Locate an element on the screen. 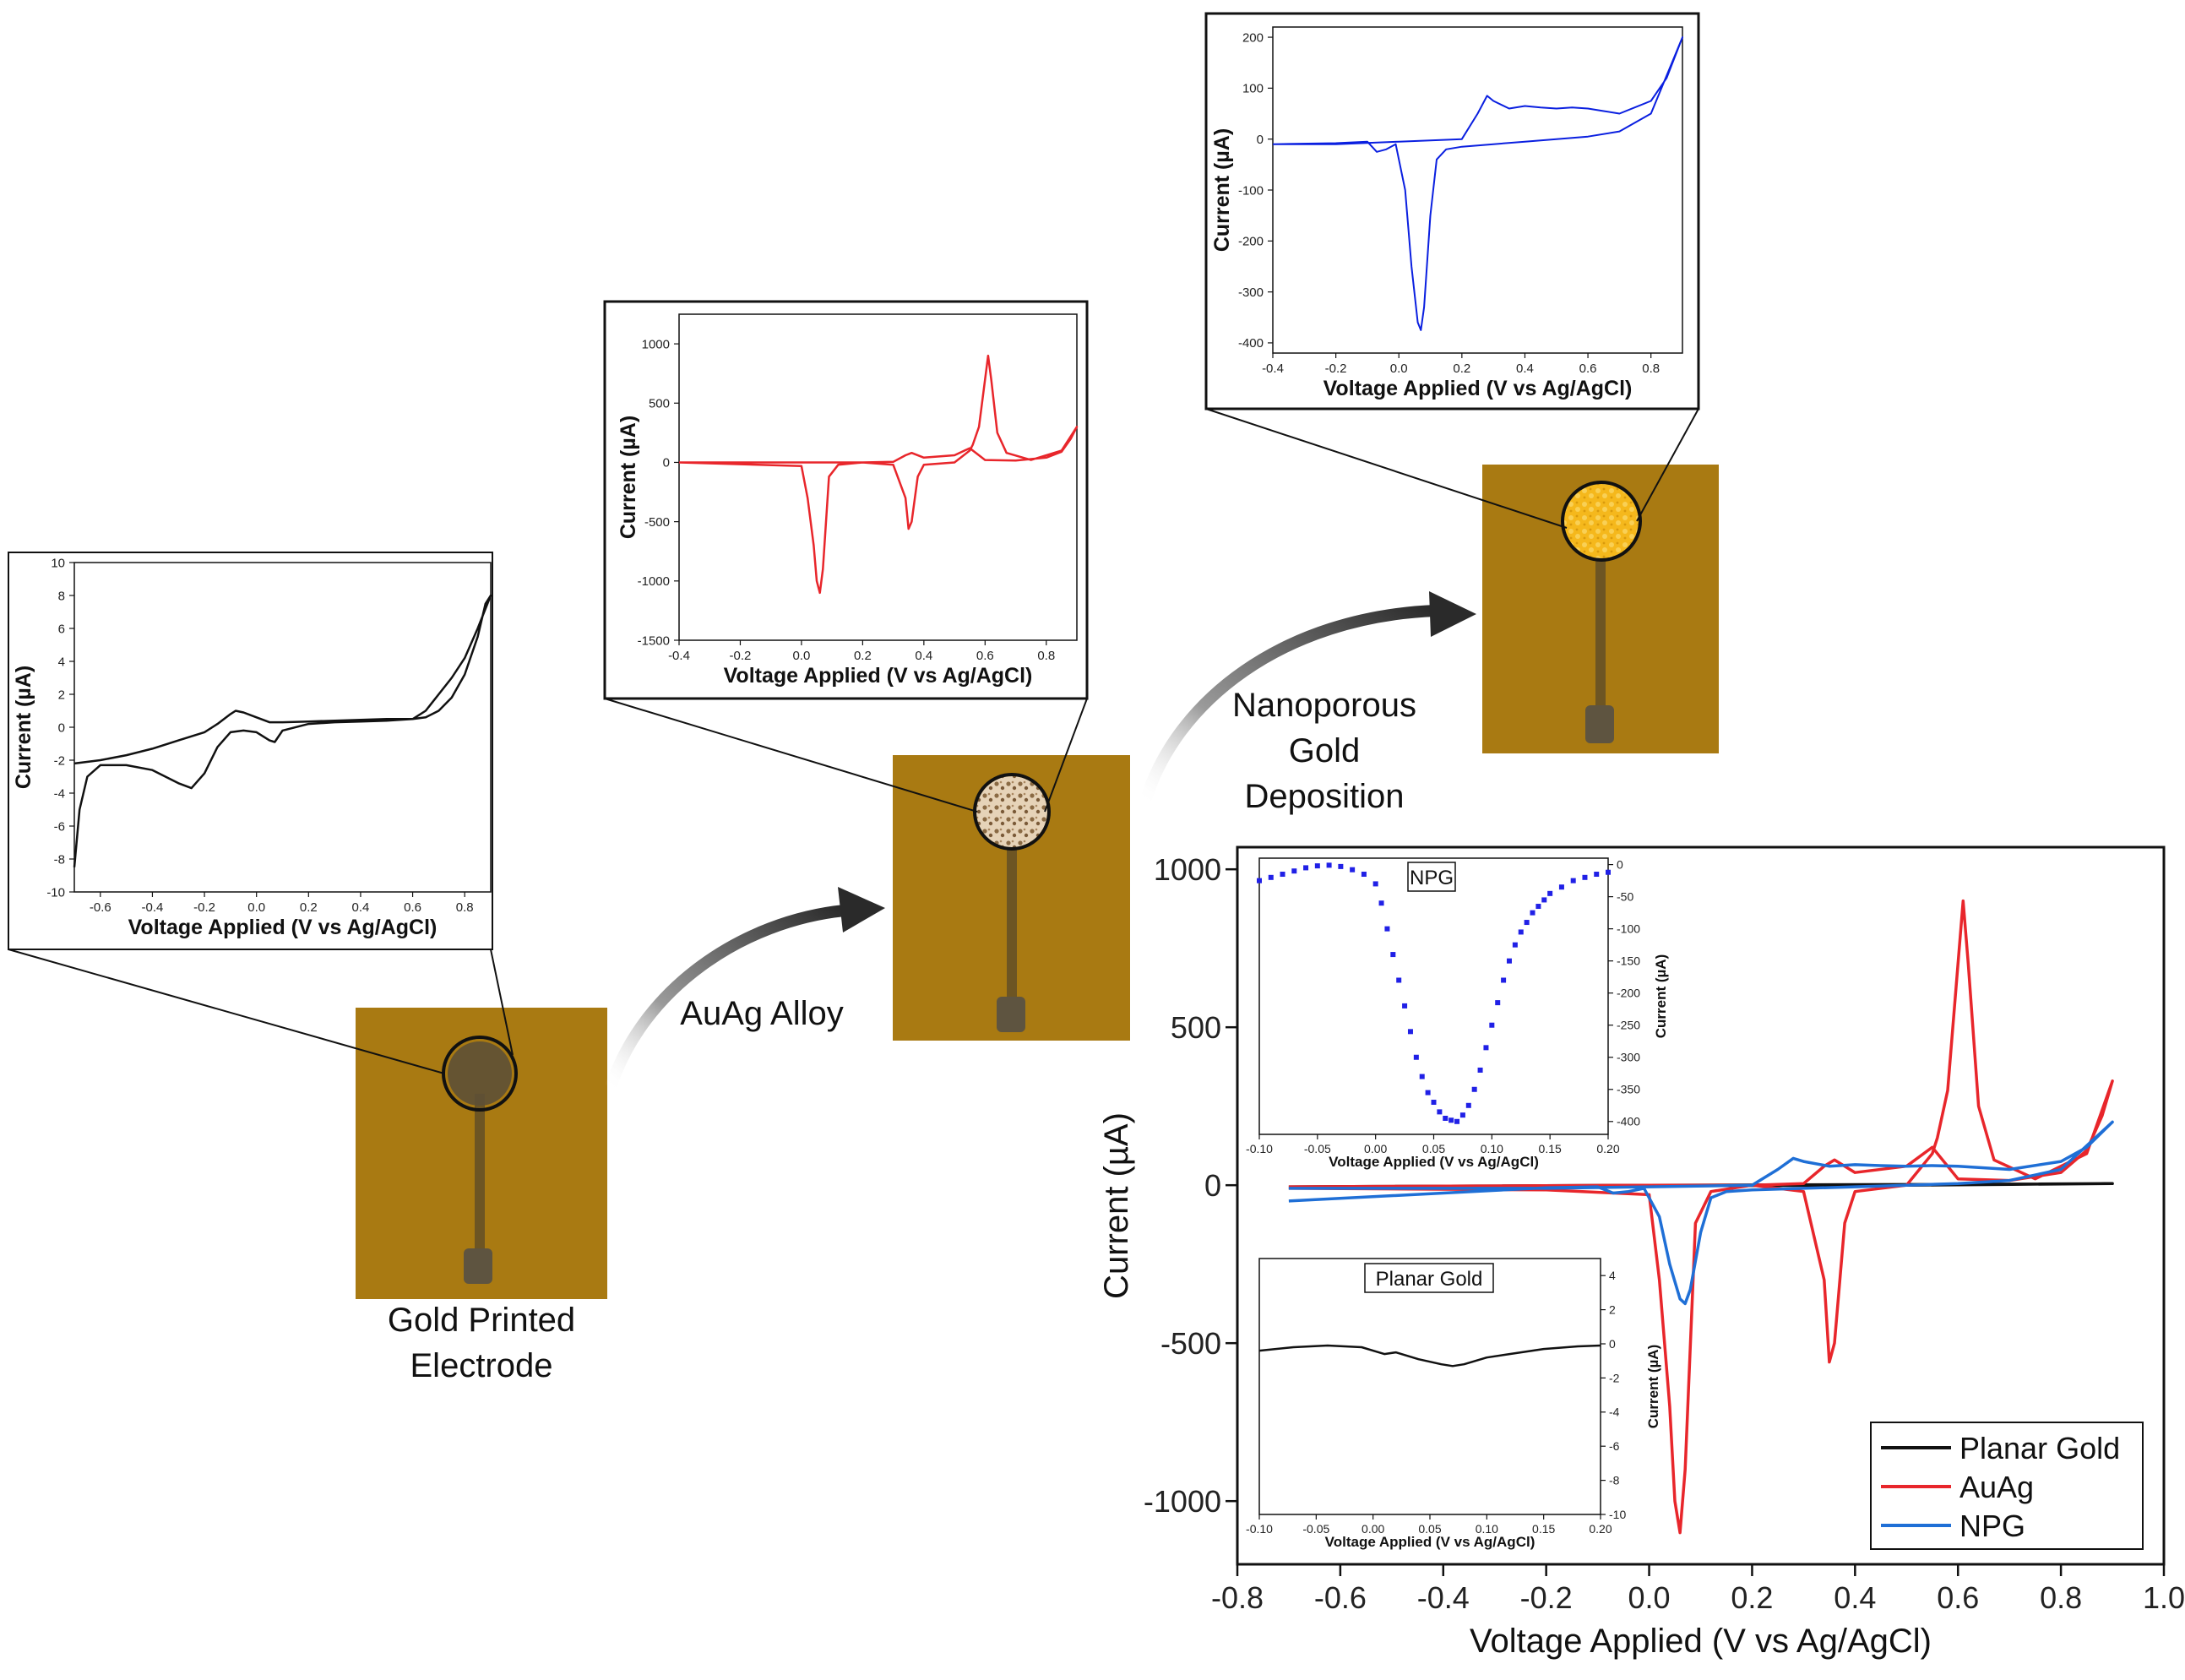  y-tick-label: 100 is located at coordinates (1253, 89).